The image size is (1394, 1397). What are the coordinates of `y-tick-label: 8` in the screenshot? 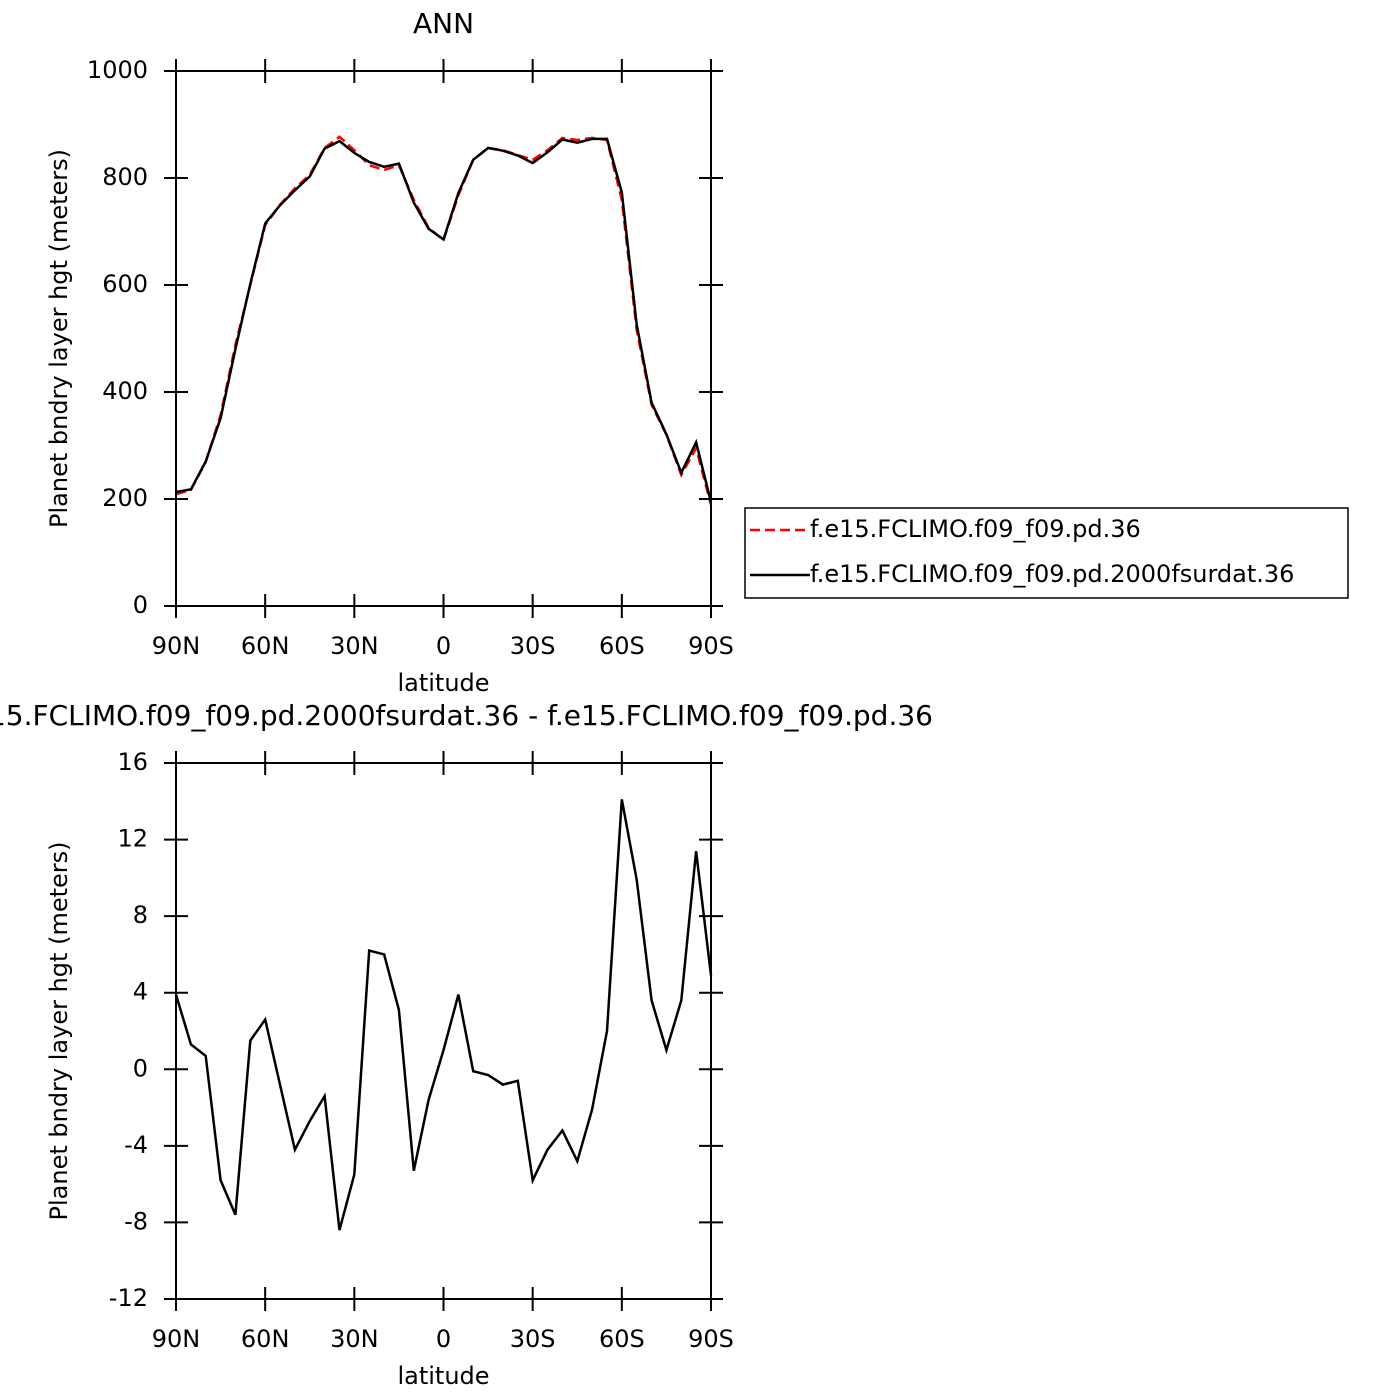 It's located at (140, 915).